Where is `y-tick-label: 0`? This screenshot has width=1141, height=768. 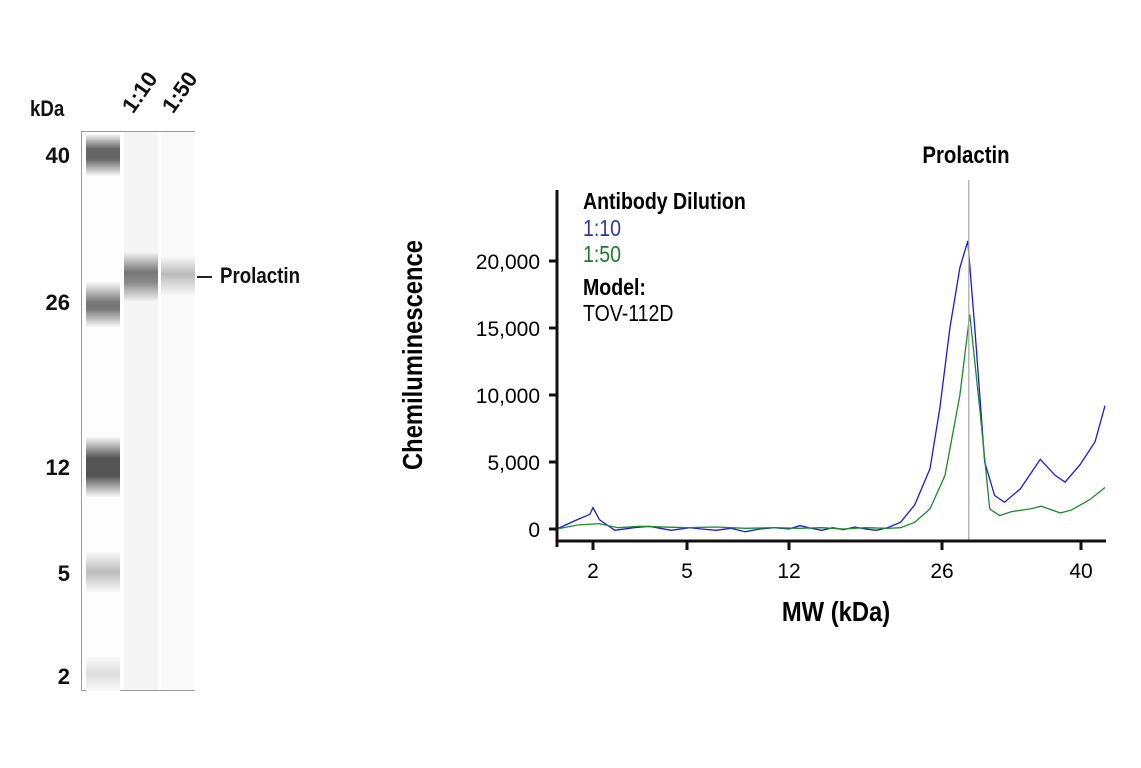 y-tick-label: 0 is located at coordinates (534, 530).